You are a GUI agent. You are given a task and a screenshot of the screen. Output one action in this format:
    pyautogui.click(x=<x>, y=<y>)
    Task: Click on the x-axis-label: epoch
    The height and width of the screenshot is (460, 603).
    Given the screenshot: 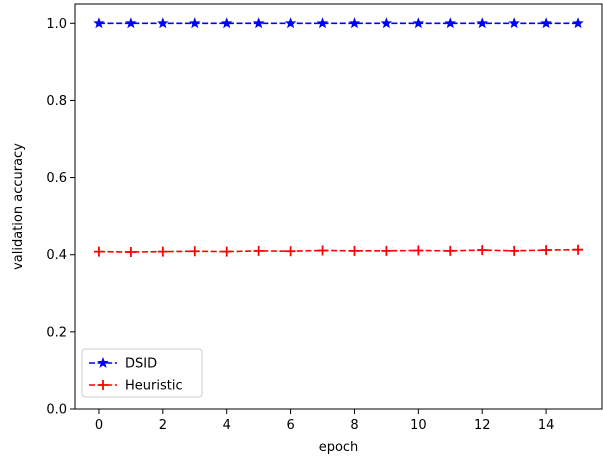 What is the action you would take?
    pyautogui.click(x=339, y=447)
    